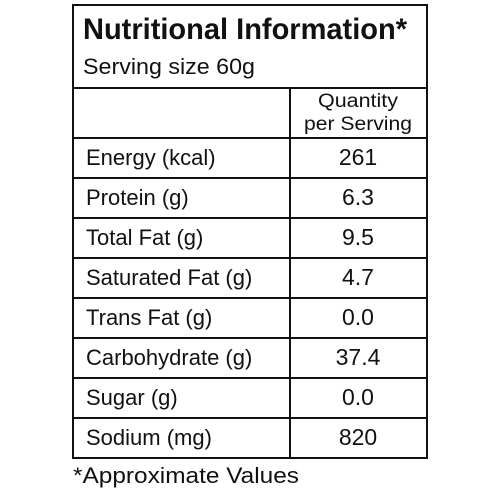 This screenshot has height=500, width=500. What do you see at coordinates (149, 317) in the screenshot?
I see `nutrient-name: Trans Fat (g)` at bounding box center [149, 317].